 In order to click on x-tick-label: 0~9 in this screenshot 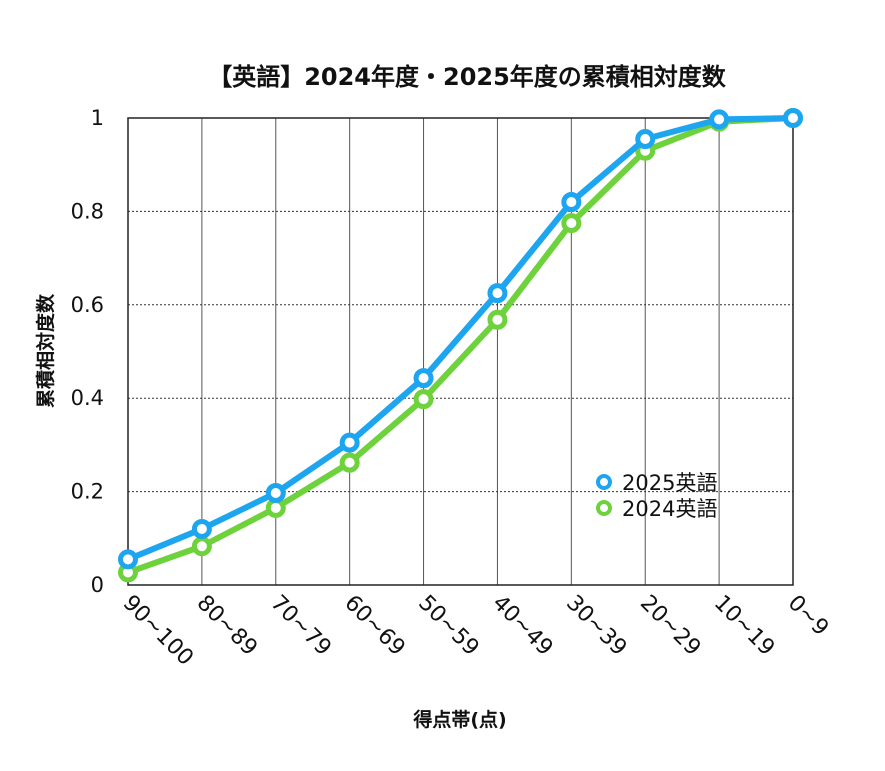, I will do `click(808, 616)`.